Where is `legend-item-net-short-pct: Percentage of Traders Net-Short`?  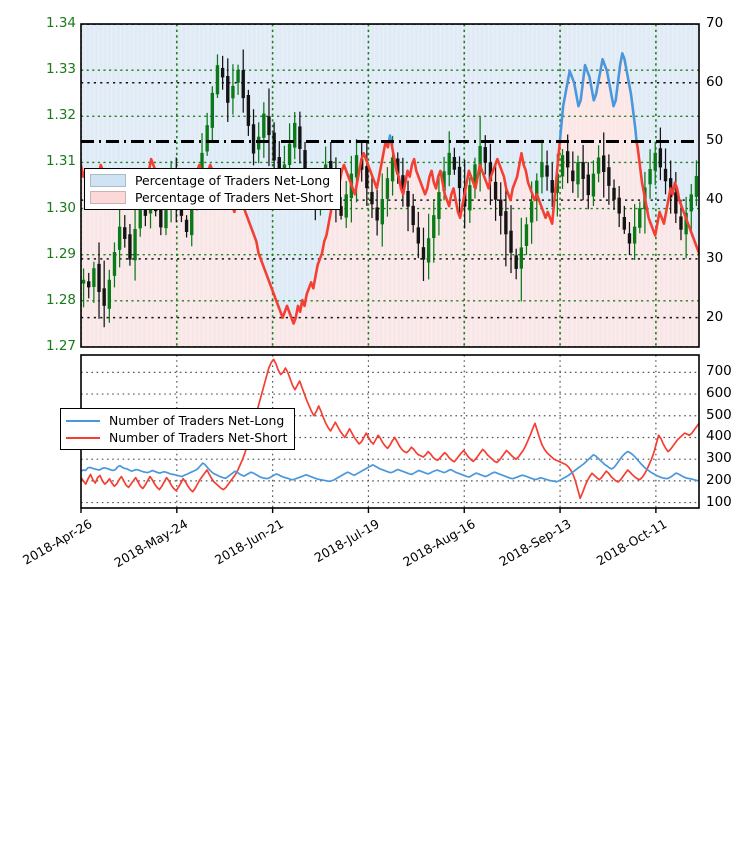 legend-item-net-short-pct: Percentage of Traders Net-Short is located at coordinates (211, 197).